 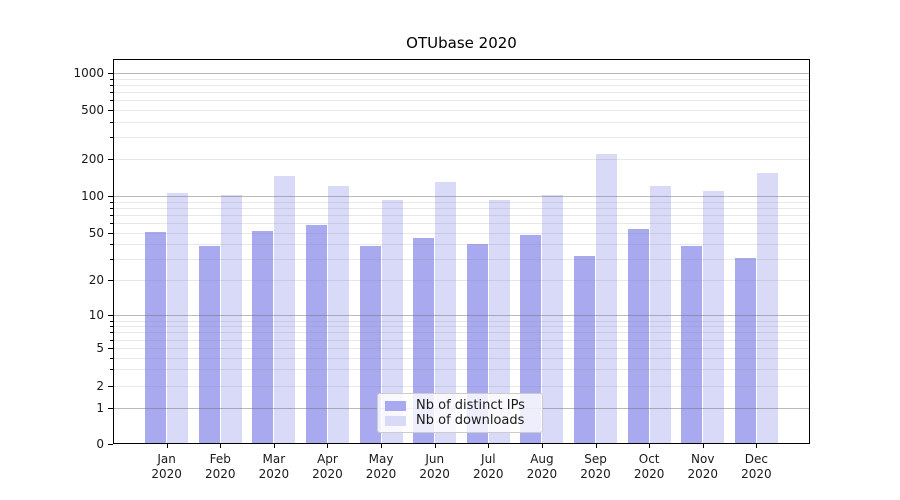 I want to click on y-tick-label: 200, so click(x=92, y=158).